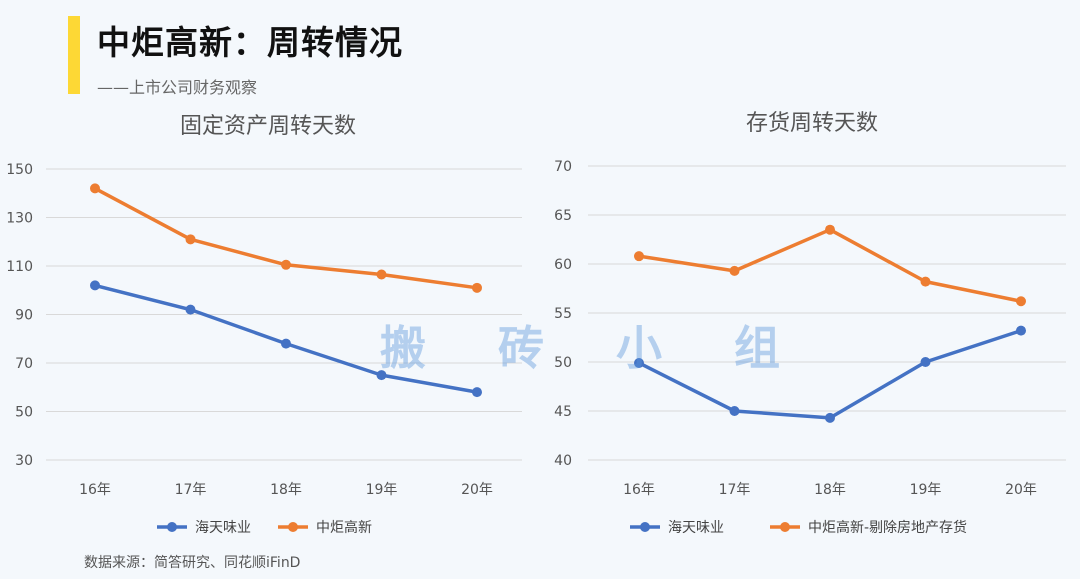 The height and width of the screenshot is (579, 1080). I want to click on inventory-x-tick-label: 17年, so click(735, 490).